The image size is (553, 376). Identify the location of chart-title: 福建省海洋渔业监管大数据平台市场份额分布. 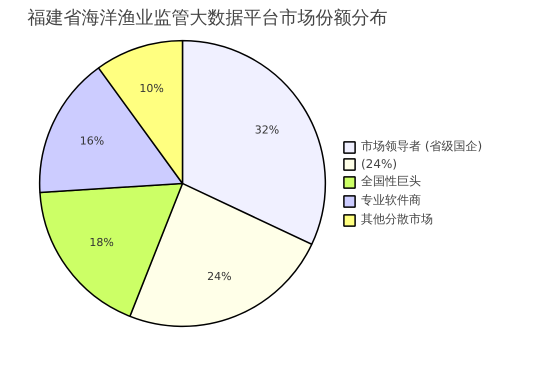
(208, 18).